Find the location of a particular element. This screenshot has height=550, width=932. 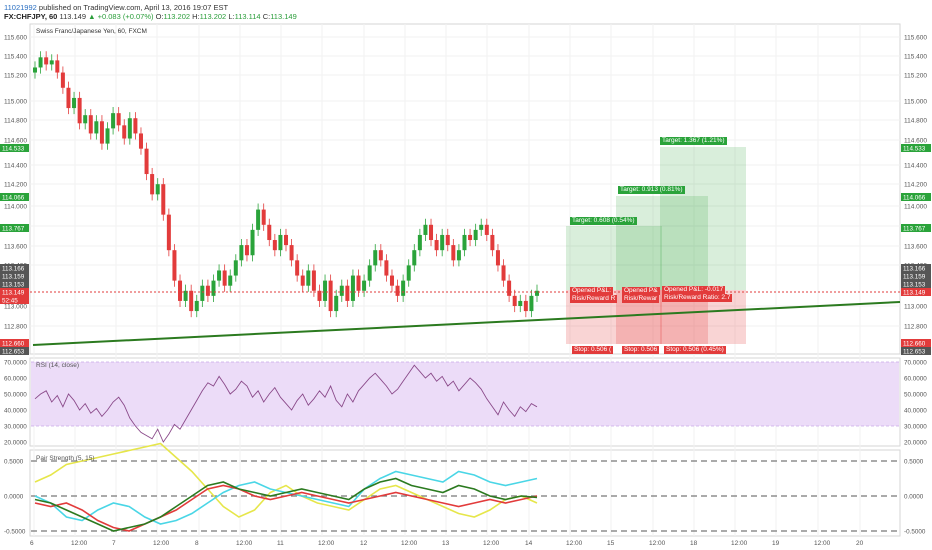

price-tick-right: 114.200 is located at coordinates (915, 185).